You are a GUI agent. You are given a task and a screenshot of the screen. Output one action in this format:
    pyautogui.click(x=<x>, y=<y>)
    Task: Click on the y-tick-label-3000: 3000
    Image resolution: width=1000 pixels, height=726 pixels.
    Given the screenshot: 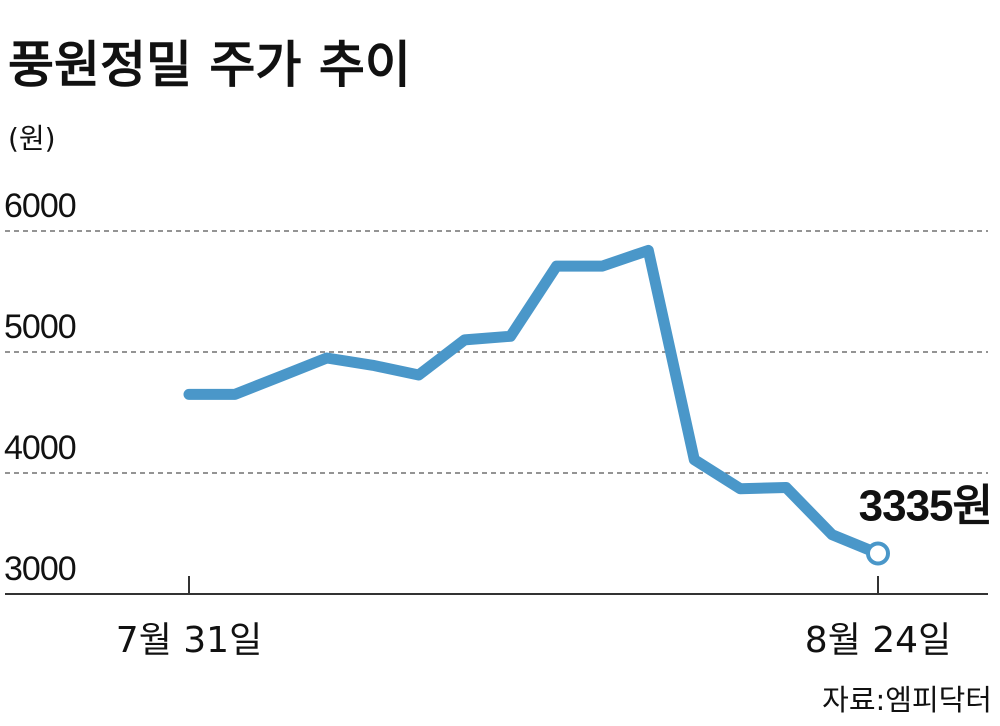 What is the action you would take?
    pyautogui.click(x=40, y=569)
    